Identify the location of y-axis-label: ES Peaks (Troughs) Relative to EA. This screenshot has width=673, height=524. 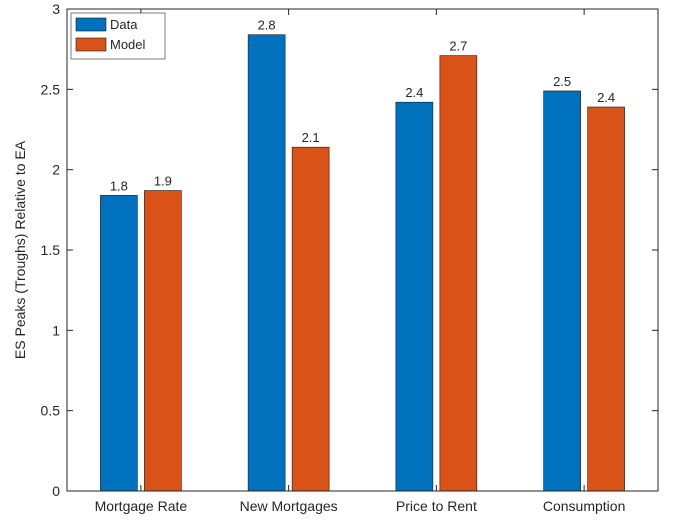
(20, 249).